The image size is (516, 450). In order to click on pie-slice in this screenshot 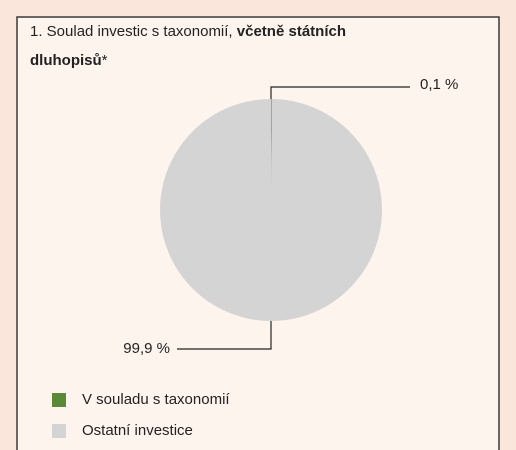, I will do `click(271, 154)`.